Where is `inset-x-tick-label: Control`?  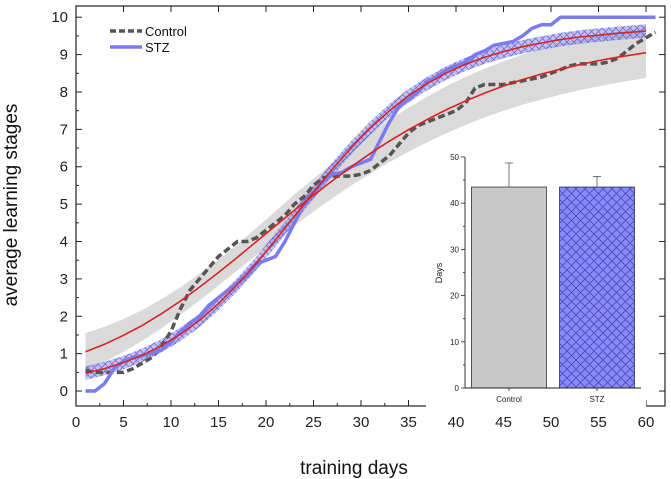
inset-x-tick-label: Control is located at coordinates (509, 399).